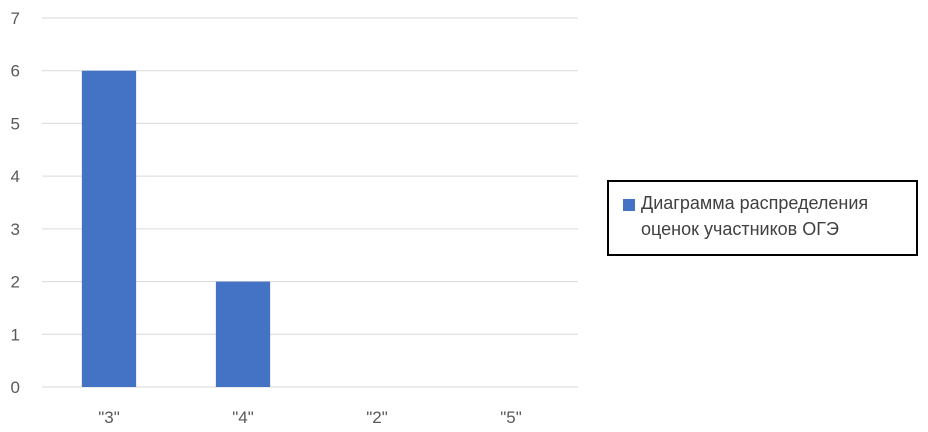 The image size is (928, 432). What do you see at coordinates (15, 229) in the screenshot?
I see `y-tick-label: 3` at bounding box center [15, 229].